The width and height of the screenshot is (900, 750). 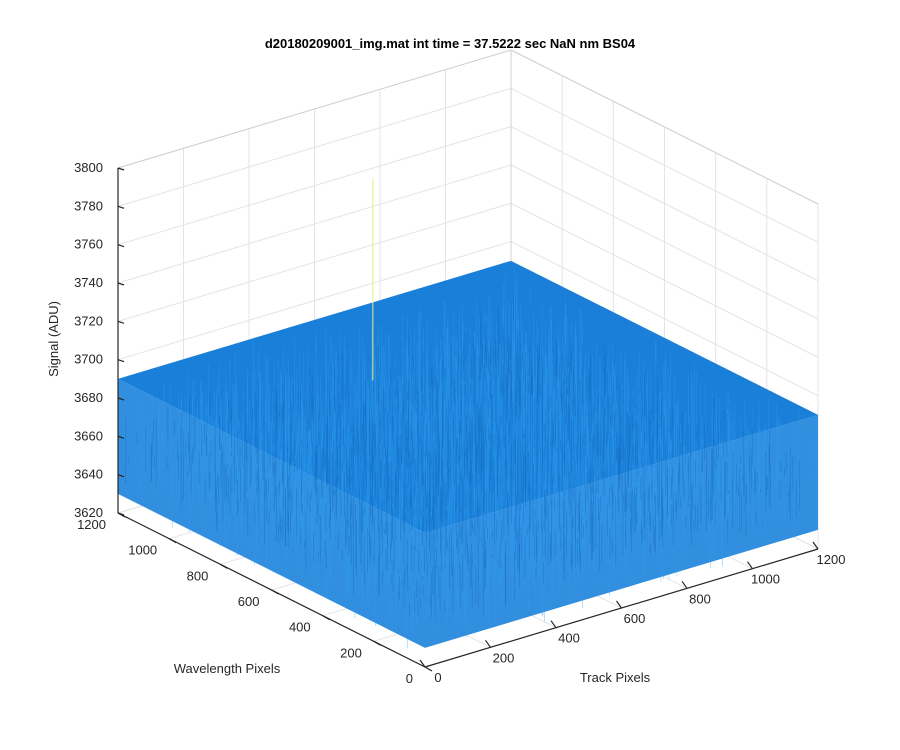 I want to click on z-tick-label: 3800, so click(x=88, y=167).